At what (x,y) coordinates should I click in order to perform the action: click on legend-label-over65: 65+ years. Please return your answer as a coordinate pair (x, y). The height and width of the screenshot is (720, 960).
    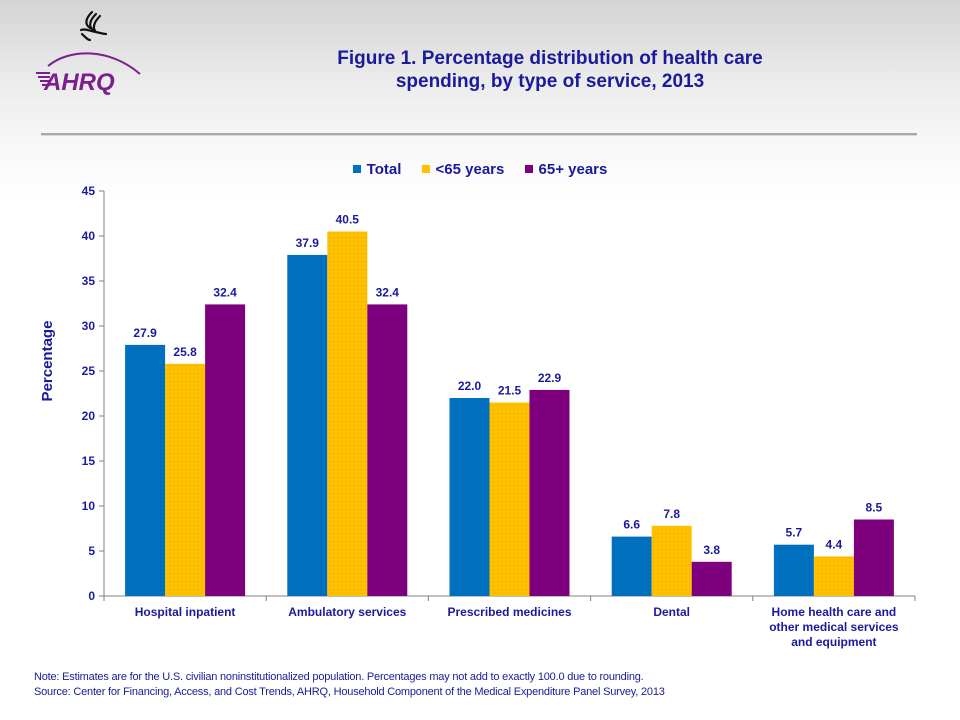
    Looking at the image, I should click on (573, 169).